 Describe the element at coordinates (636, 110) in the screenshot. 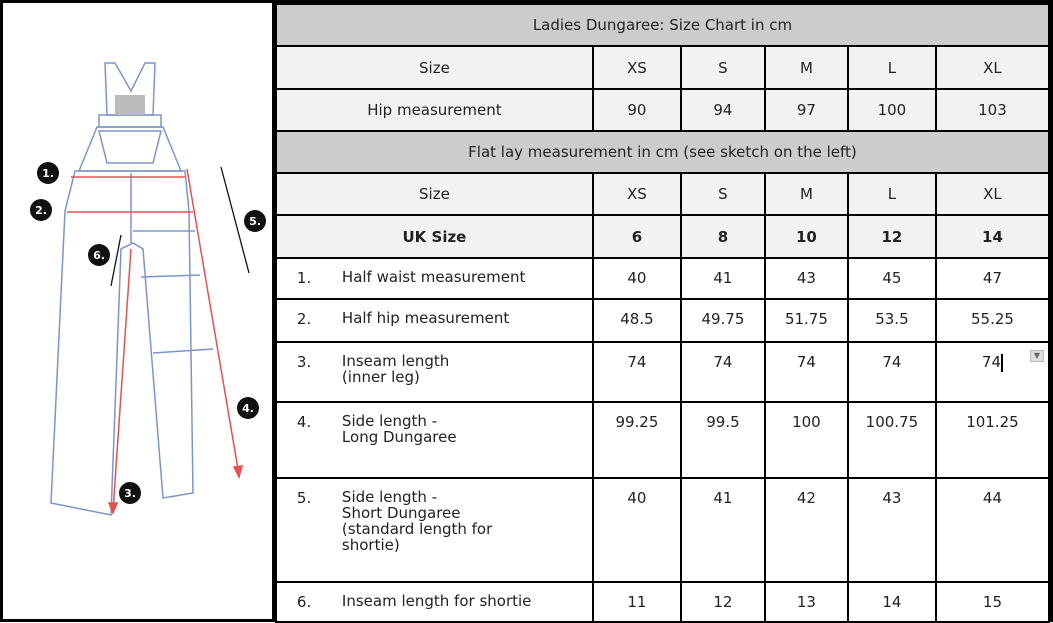

I see `hip-cell: 90` at that location.